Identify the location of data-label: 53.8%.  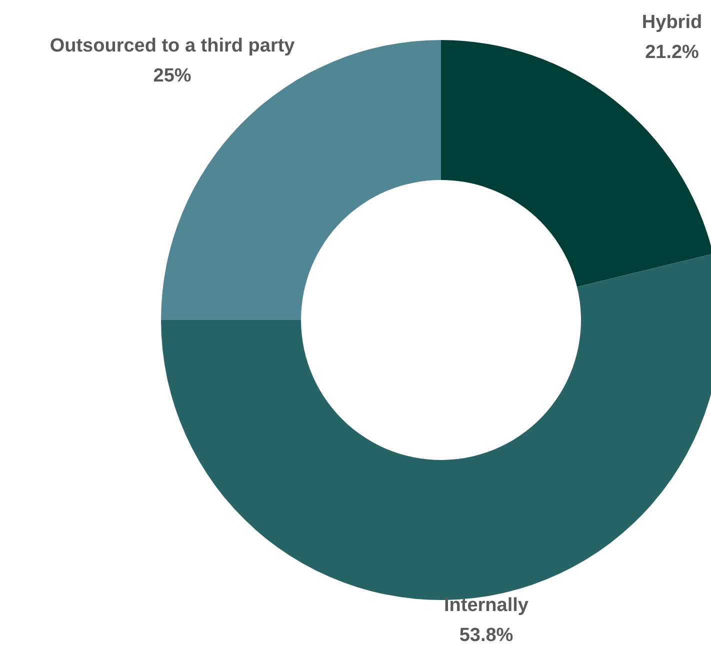
(486, 635).